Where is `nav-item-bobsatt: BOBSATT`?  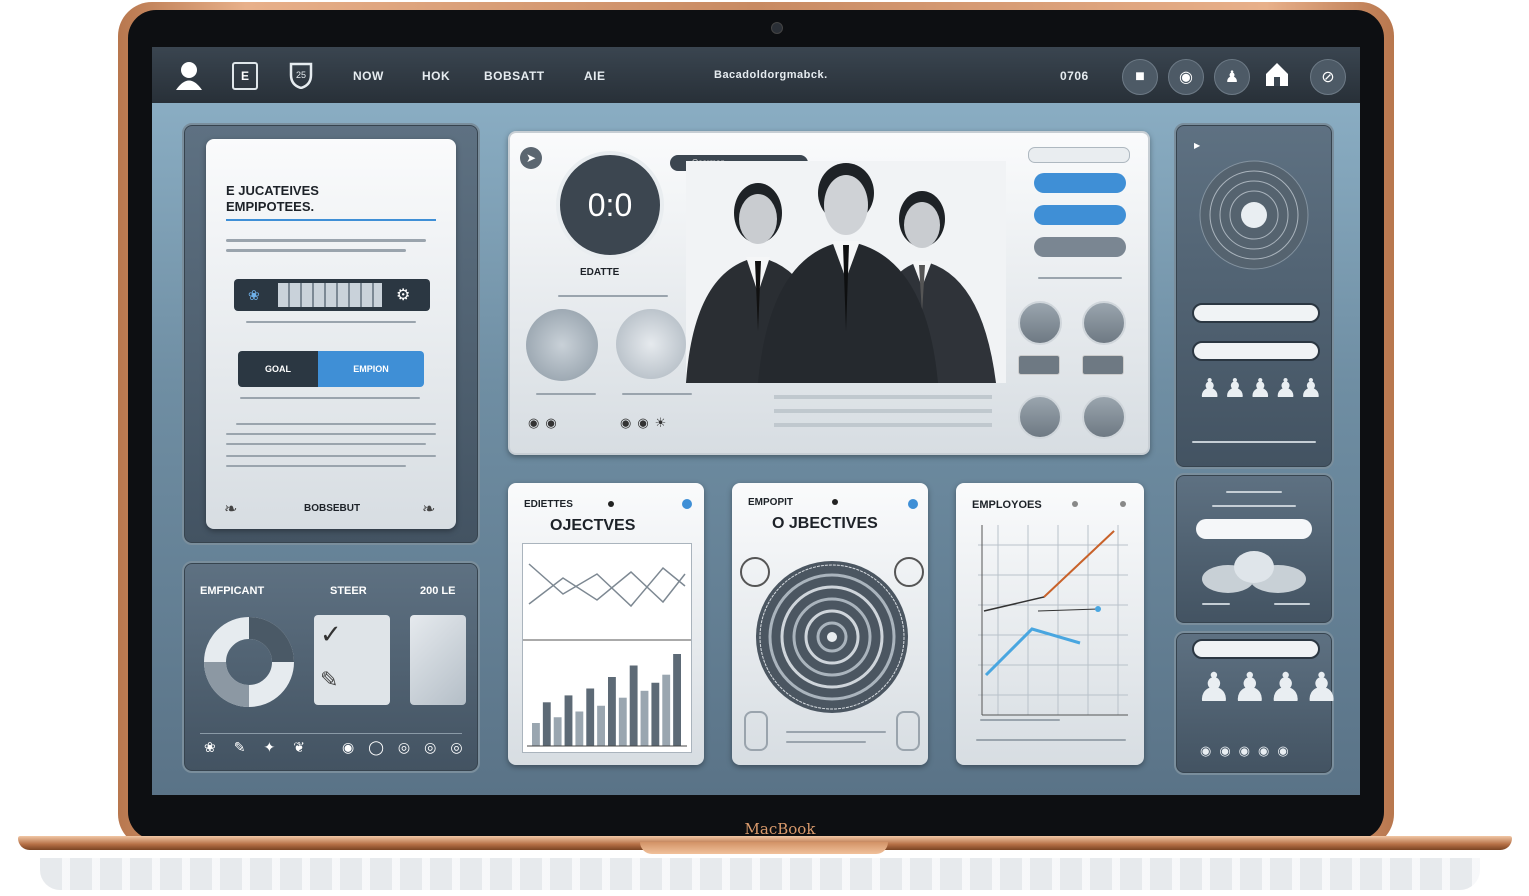
nav-item-bobsatt: BOBSATT is located at coordinates (514, 76).